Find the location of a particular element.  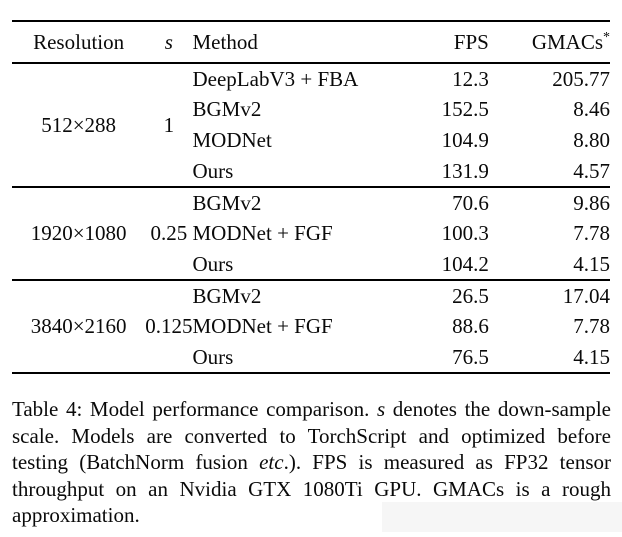

table-row: Ours 131.9 4.57 is located at coordinates (311, 171).